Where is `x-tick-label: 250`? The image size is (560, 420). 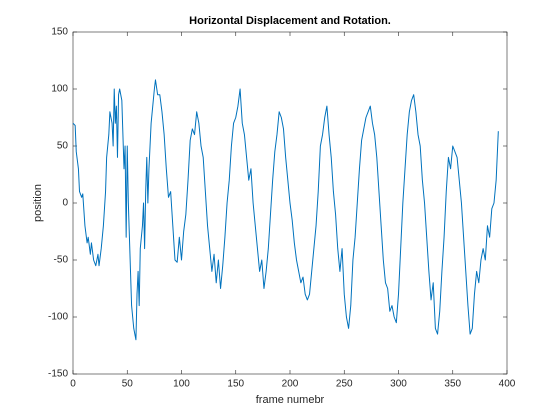
x-tick-label: 250 is located at coordinates (344, 384).